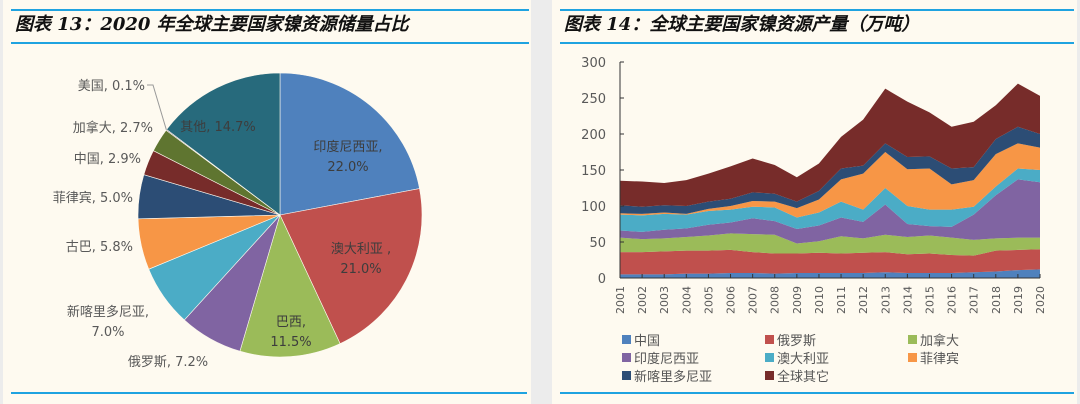 The image size is (1080, 404). What do you see at coordinates (642, 300) in the screenshot?
I see `x-tick-label-1: 2002` at bounding box center [642, 300].